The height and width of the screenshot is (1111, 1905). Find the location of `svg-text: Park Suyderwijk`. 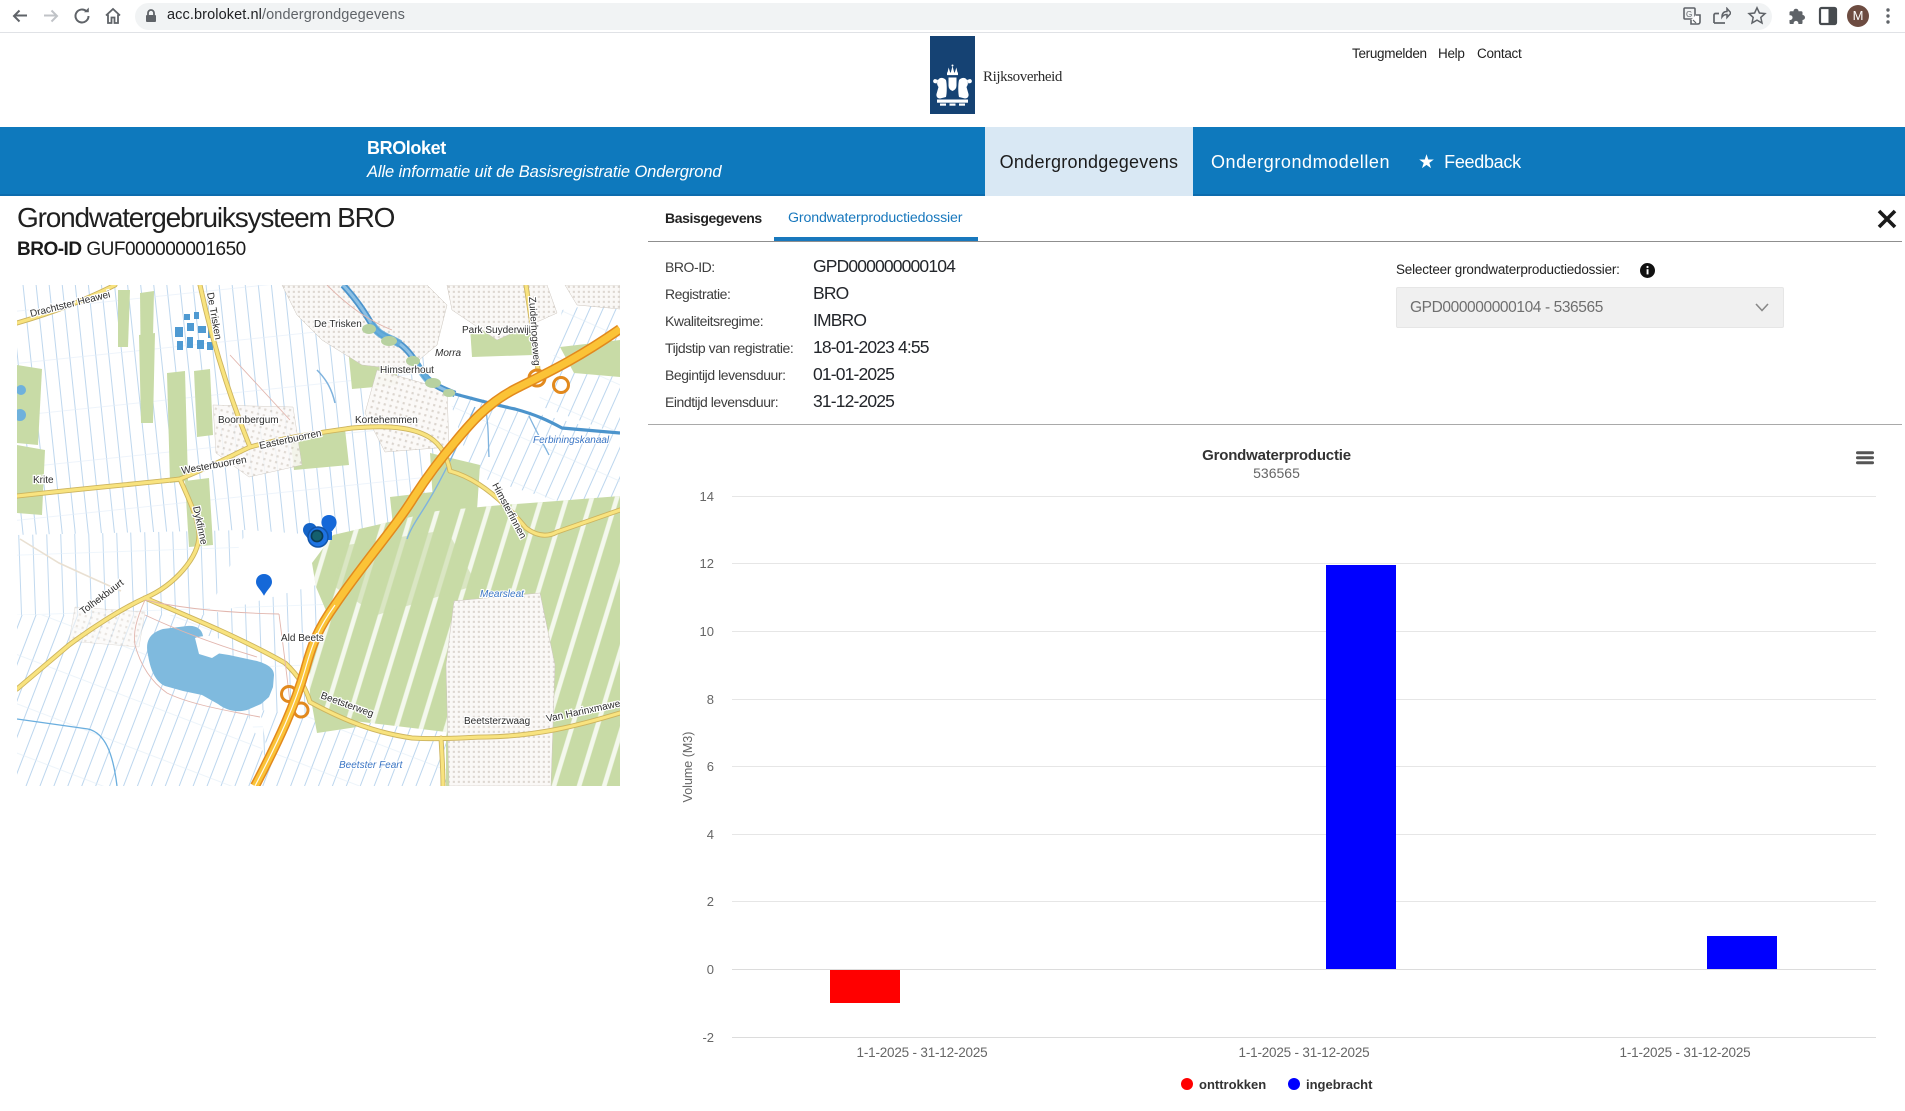

svg-text: Park Suyderwijk is located at coordinates (498, 330).